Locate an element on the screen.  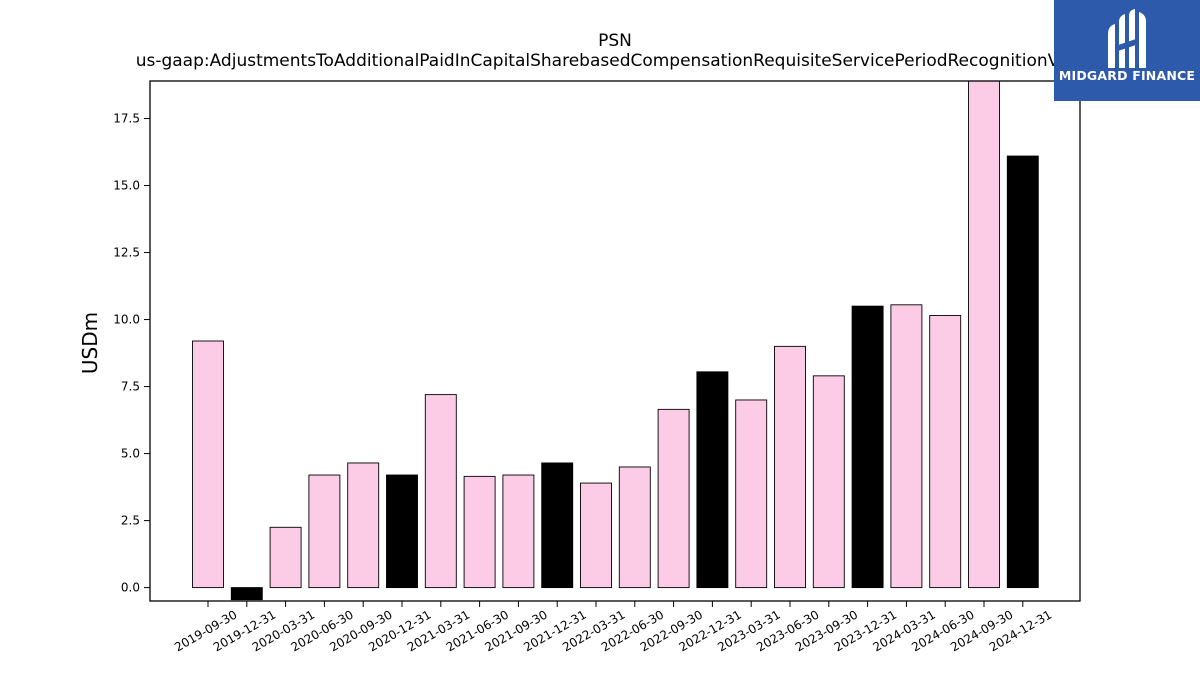
y-tick-label: 12.5 is located at coordinates (126, 253).